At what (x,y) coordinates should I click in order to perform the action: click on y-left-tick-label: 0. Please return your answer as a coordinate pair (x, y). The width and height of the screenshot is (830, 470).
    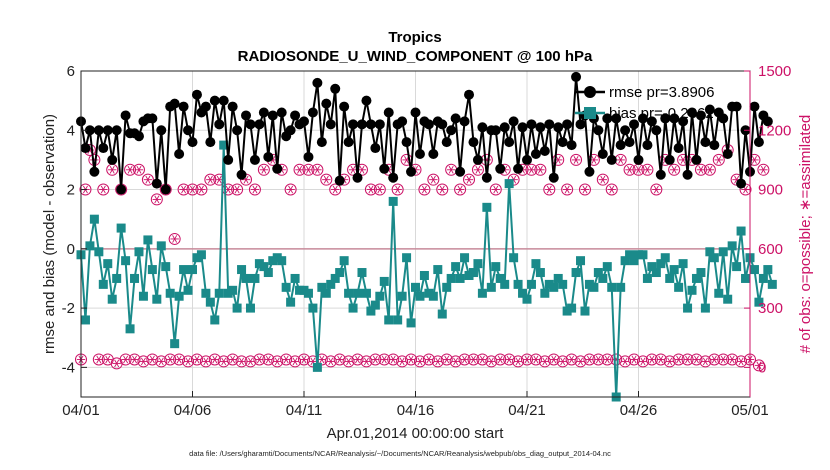
    Looking at the image, I should click on (71, 249).